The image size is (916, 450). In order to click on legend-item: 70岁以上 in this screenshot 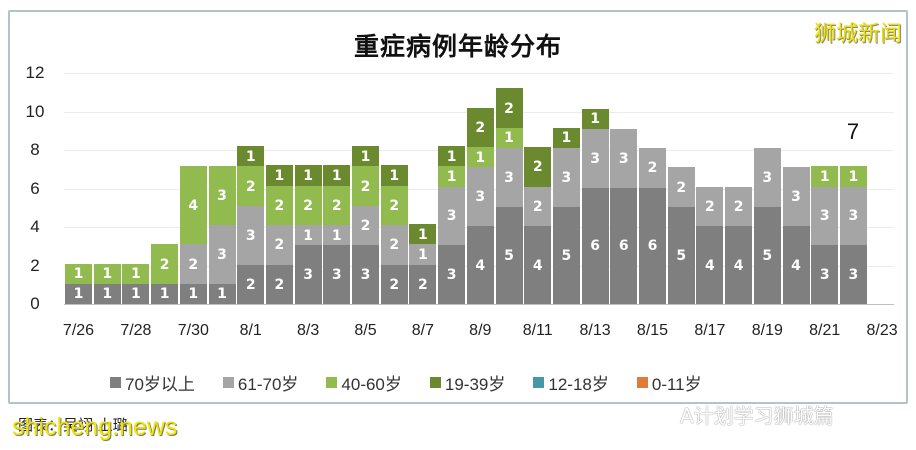, I will do `click(152, 382)`.